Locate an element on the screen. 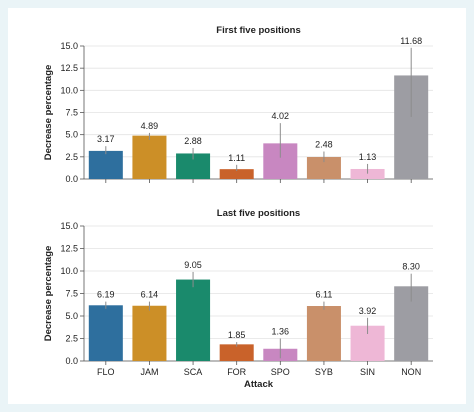 This screenshot has width=474, height=412. panel-title: Last five positions is located at coordinates (258, 213).